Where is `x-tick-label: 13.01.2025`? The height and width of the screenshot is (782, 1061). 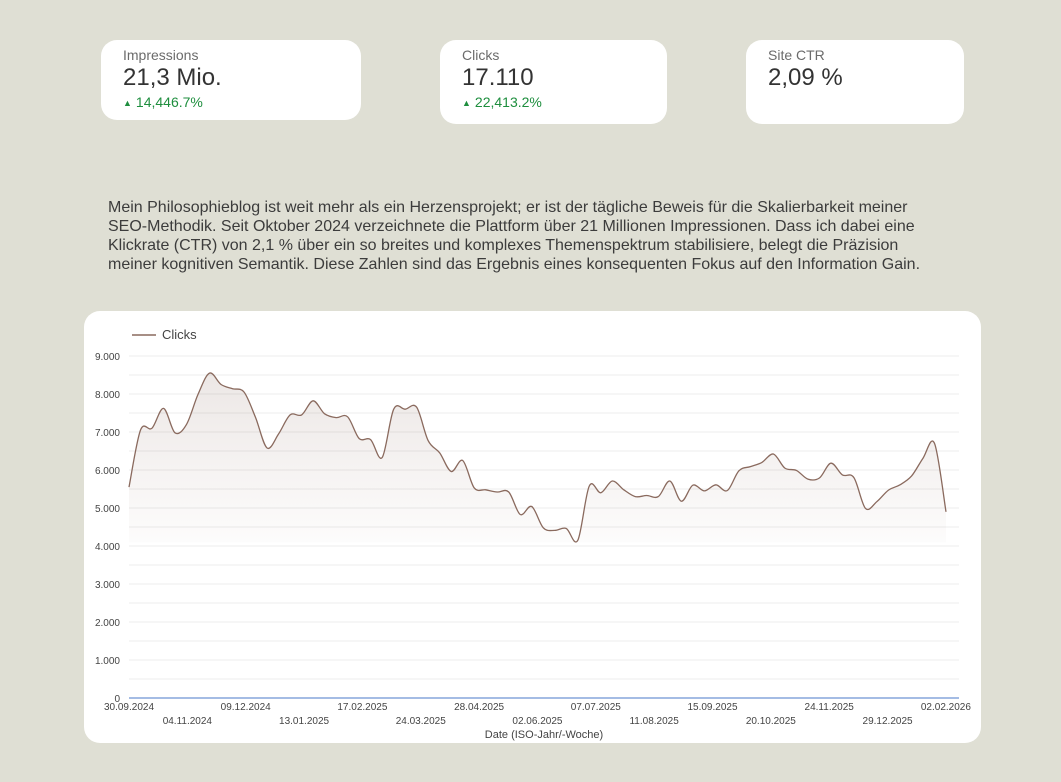
x-tick-label: 13.01.2025 is located at coordinates (304, 721).